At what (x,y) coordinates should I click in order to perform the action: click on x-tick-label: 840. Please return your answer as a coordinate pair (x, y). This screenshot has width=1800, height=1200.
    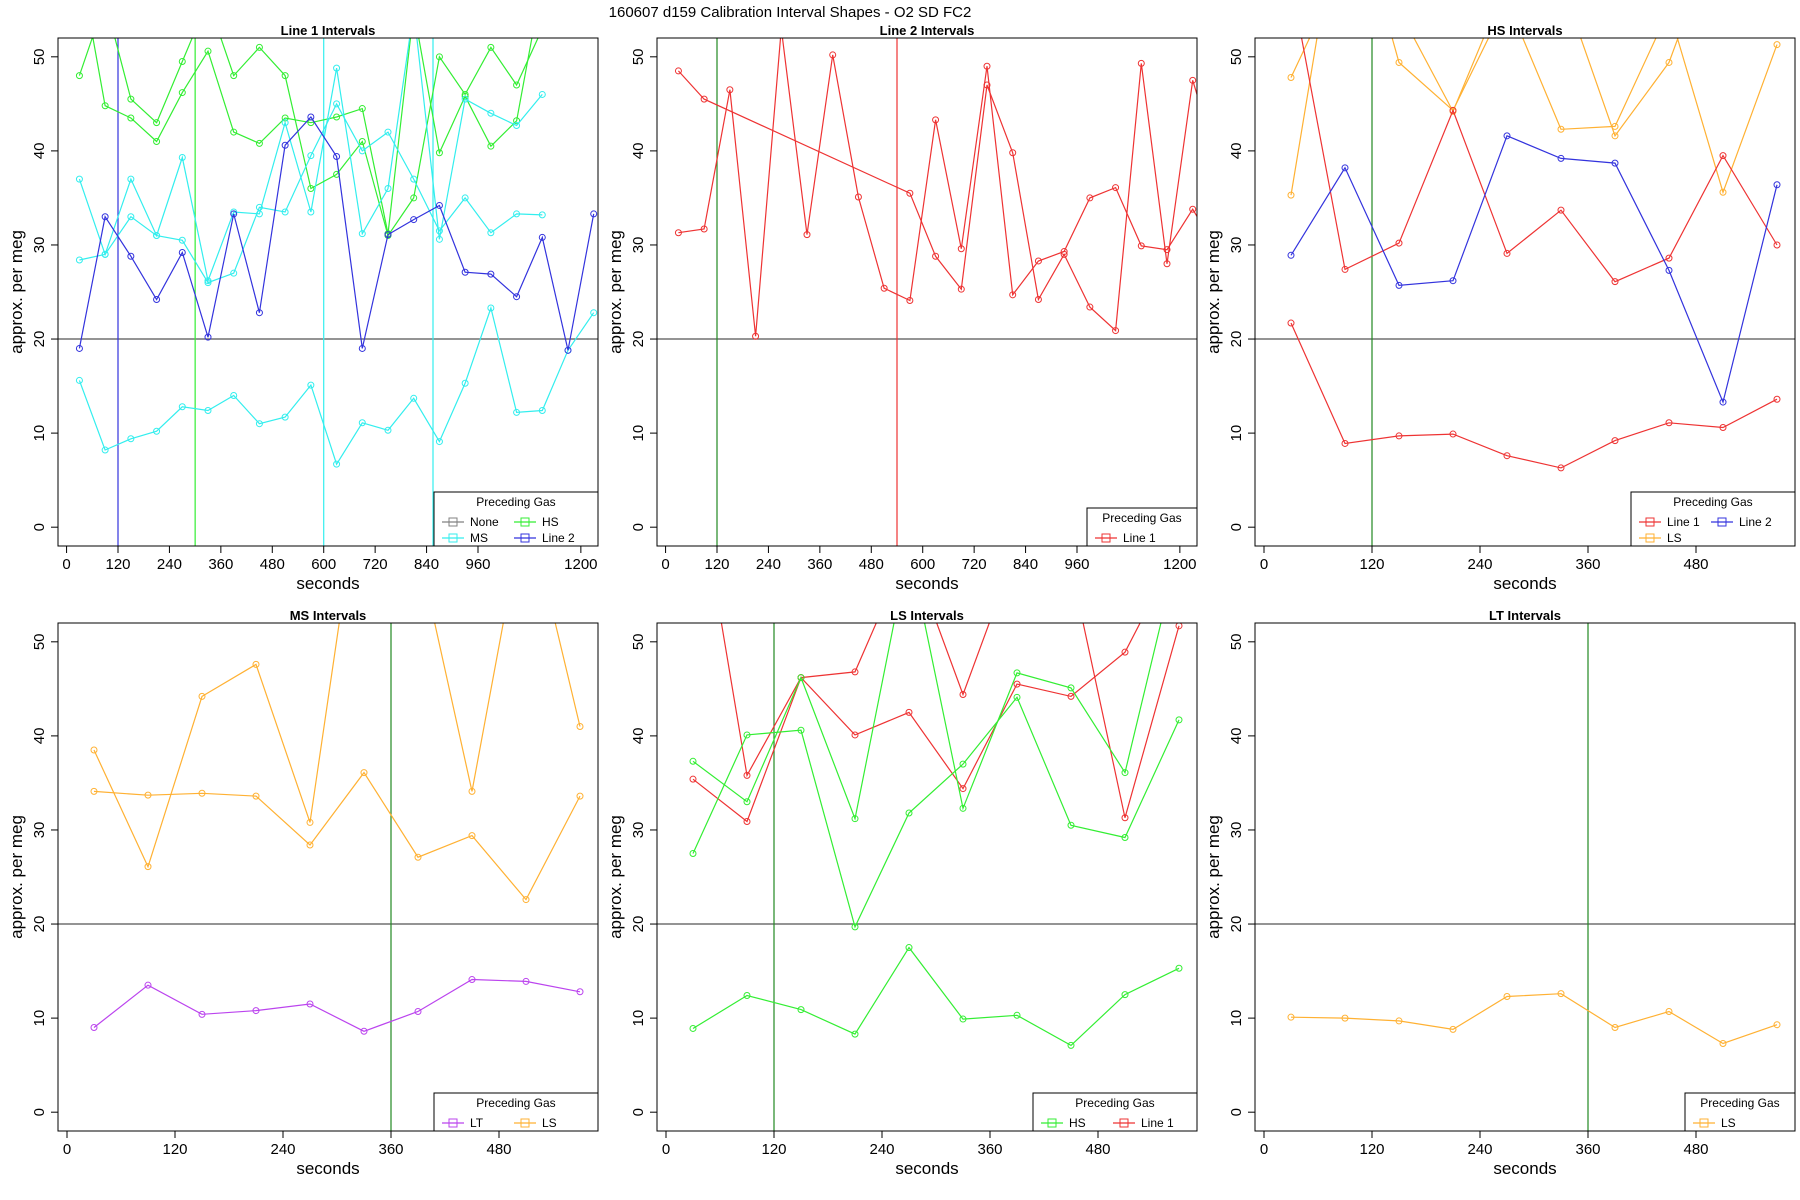
    Looking at the image, I should click on (426, 564).